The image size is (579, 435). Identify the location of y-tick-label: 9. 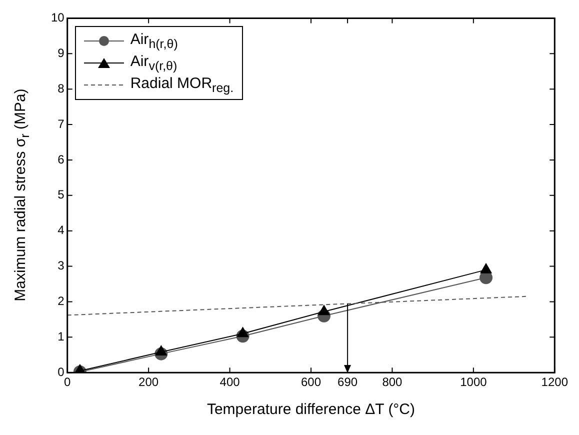
(61, 53).